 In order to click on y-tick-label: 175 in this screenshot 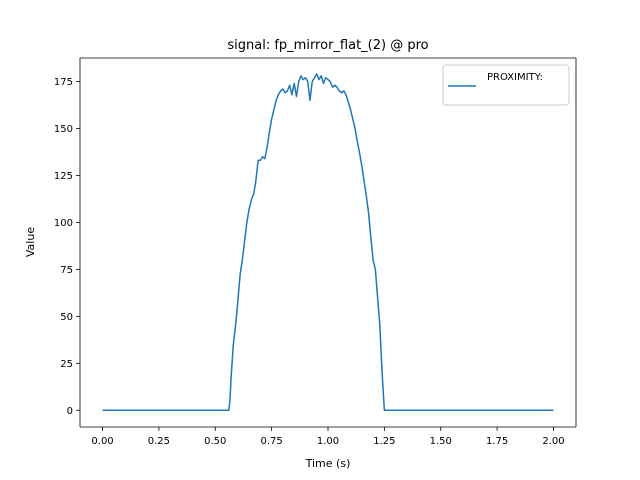, I will do `click(63, 82)`.